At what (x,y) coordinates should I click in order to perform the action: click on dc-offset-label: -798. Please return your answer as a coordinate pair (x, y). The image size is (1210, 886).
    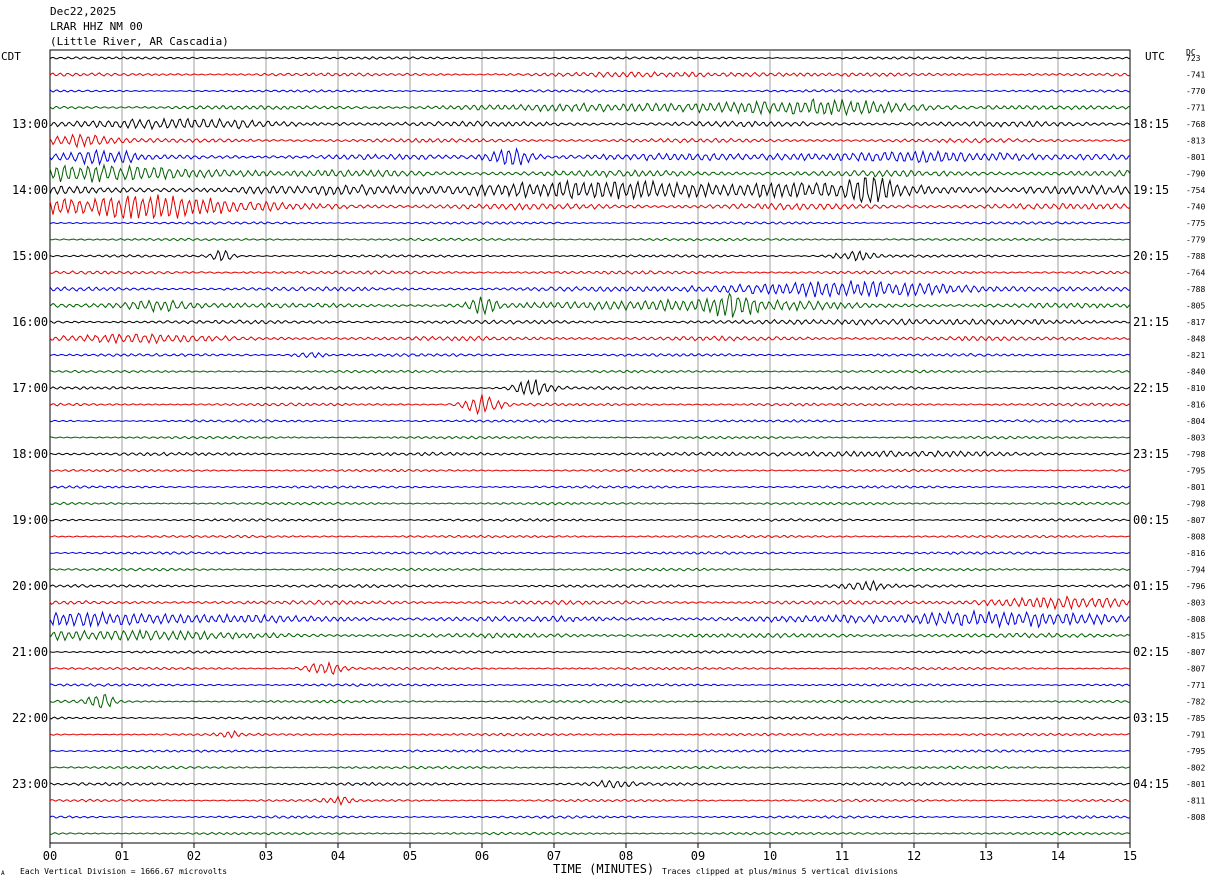
    Looking at the image, I should click on (1195, 454).